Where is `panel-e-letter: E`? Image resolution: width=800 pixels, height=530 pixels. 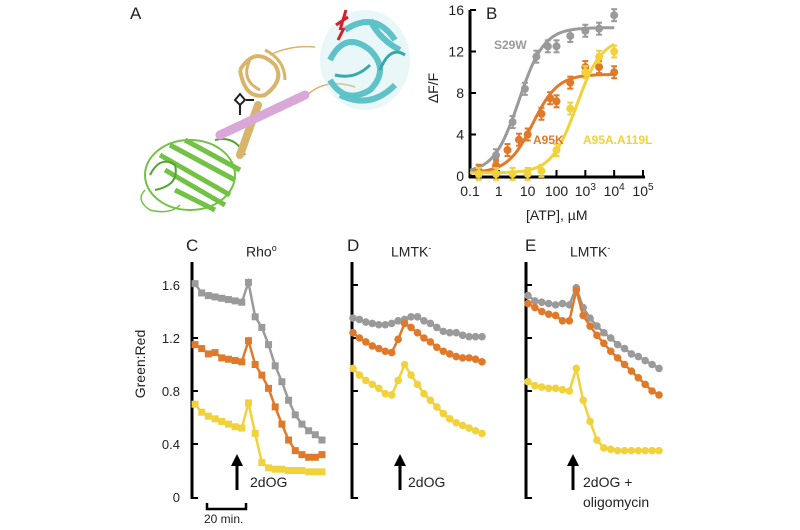 panel-e-letter: E is located at coordinates (531, 245).